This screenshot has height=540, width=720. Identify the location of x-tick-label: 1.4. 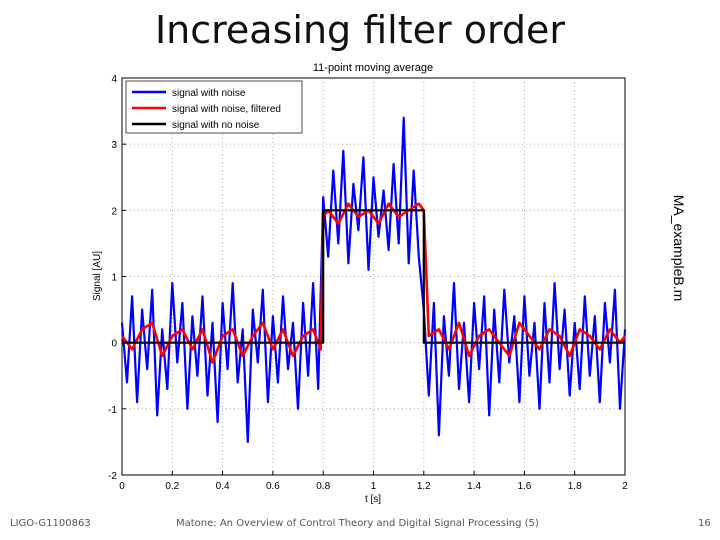
(474, 486).